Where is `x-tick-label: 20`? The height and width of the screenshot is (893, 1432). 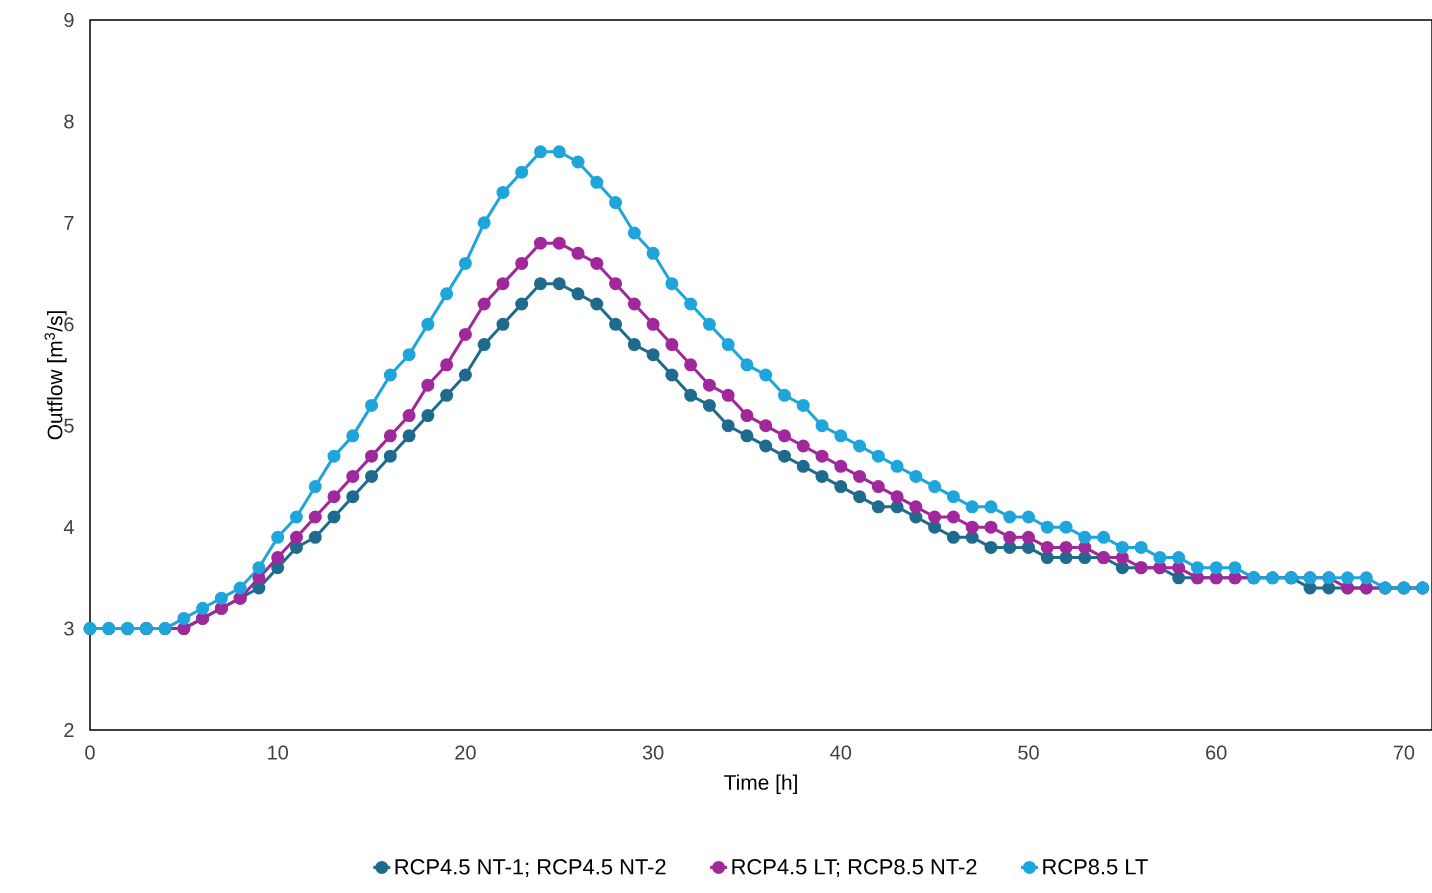
x-tick-label: 20 is located at coordinates (465, 752).